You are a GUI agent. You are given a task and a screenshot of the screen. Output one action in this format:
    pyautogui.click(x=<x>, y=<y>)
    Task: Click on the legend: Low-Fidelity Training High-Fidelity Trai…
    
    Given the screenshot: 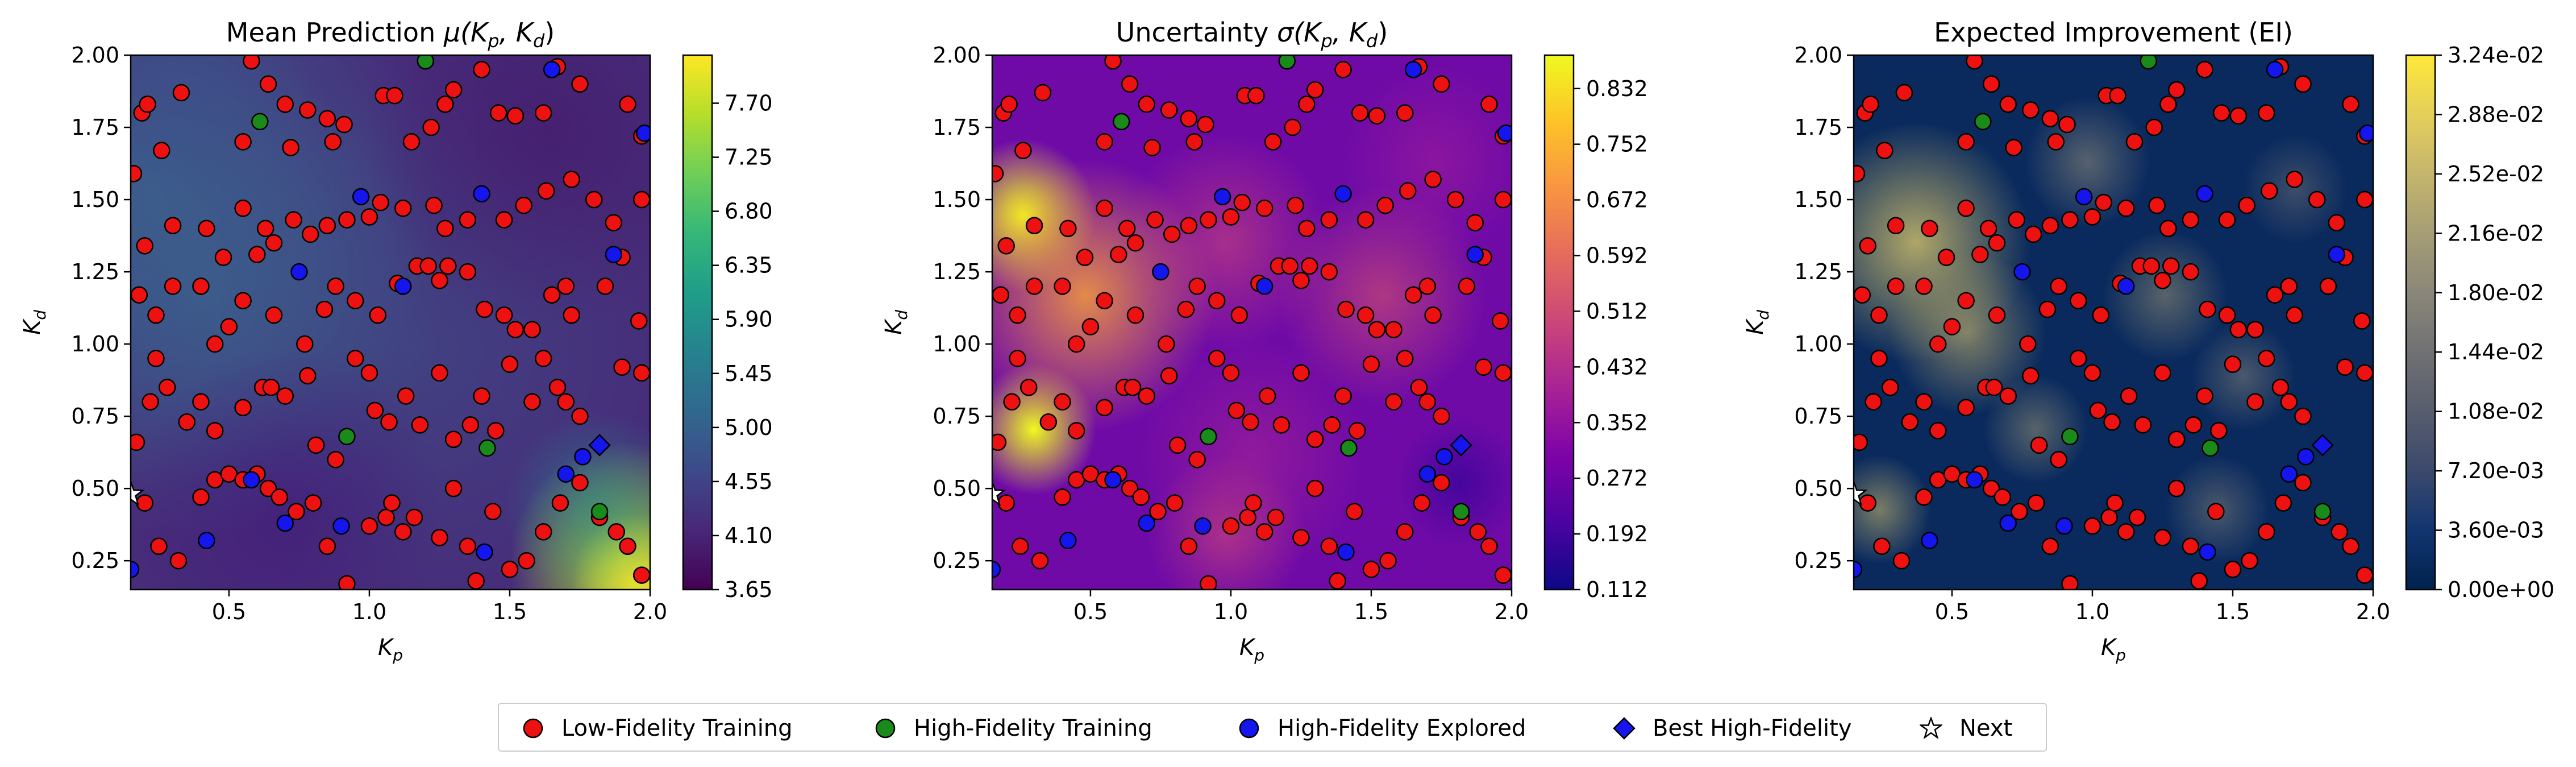 What is the action you would take?
    pyautogui.click(x=1272, y=727)
    